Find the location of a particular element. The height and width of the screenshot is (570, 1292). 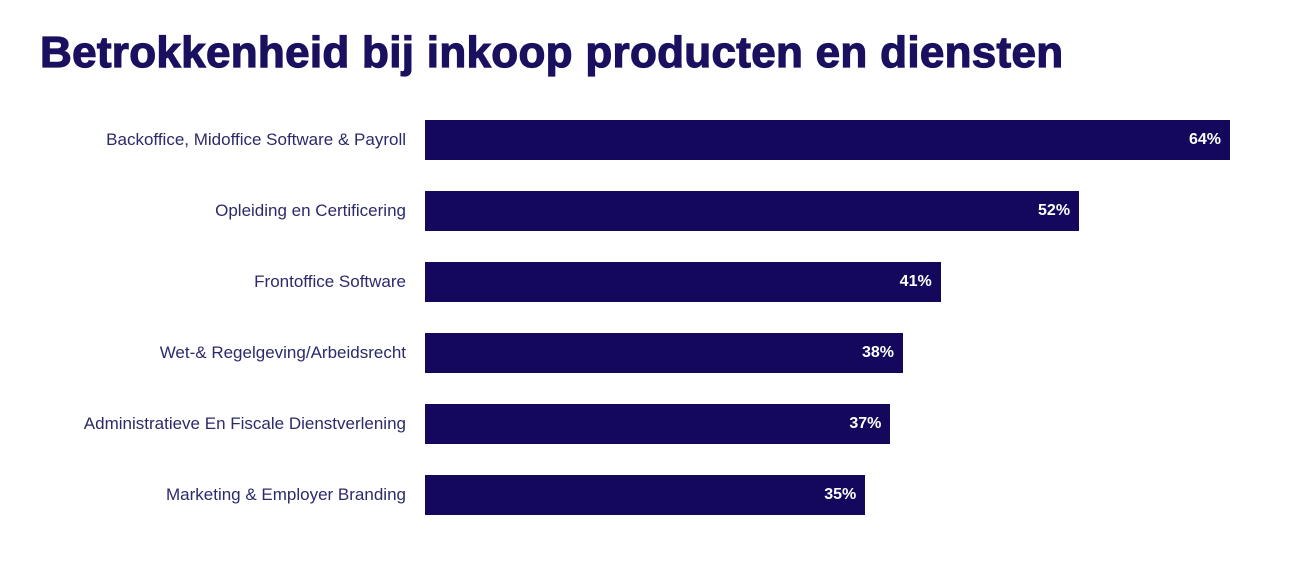

bar-row: Opleiding en Certificering 52% is located at coordinates (646, 211).